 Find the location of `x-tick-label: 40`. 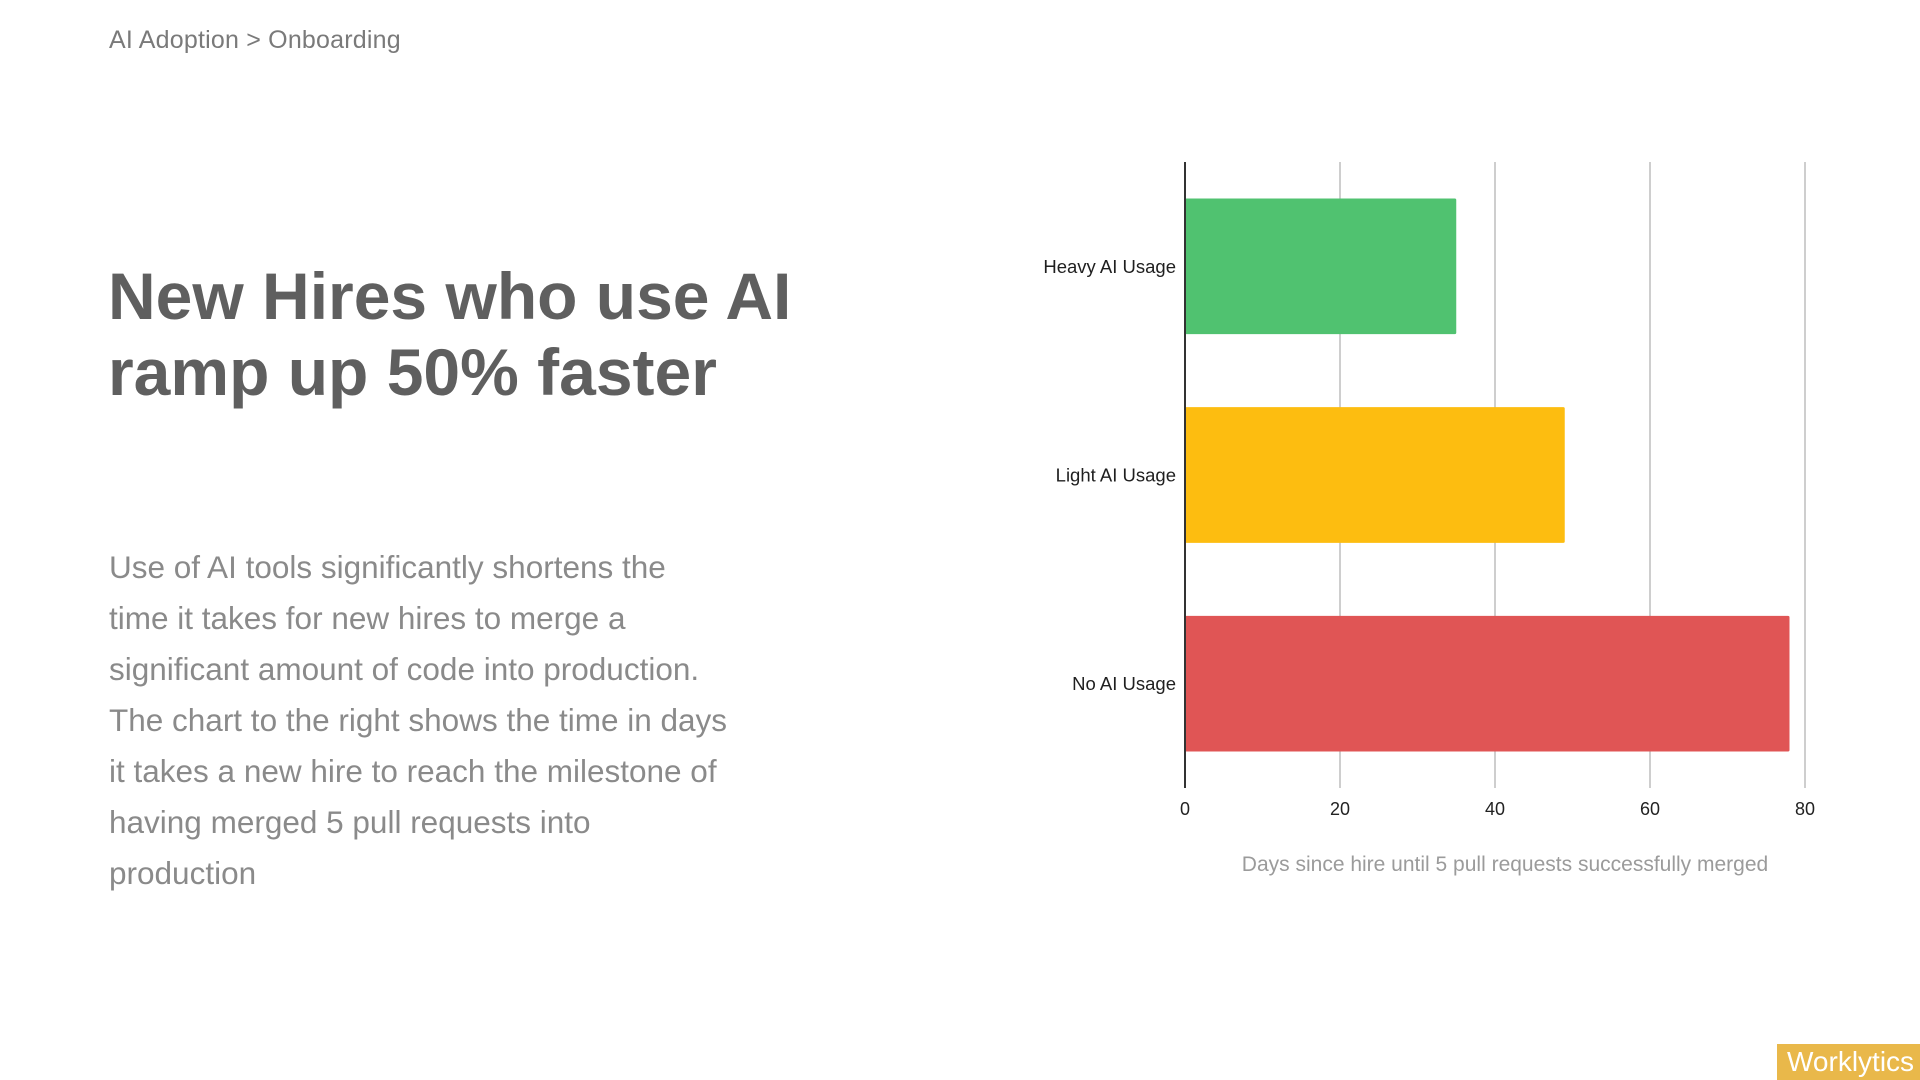

x-tick-label: 40 is located at coordinates (1495, 809).